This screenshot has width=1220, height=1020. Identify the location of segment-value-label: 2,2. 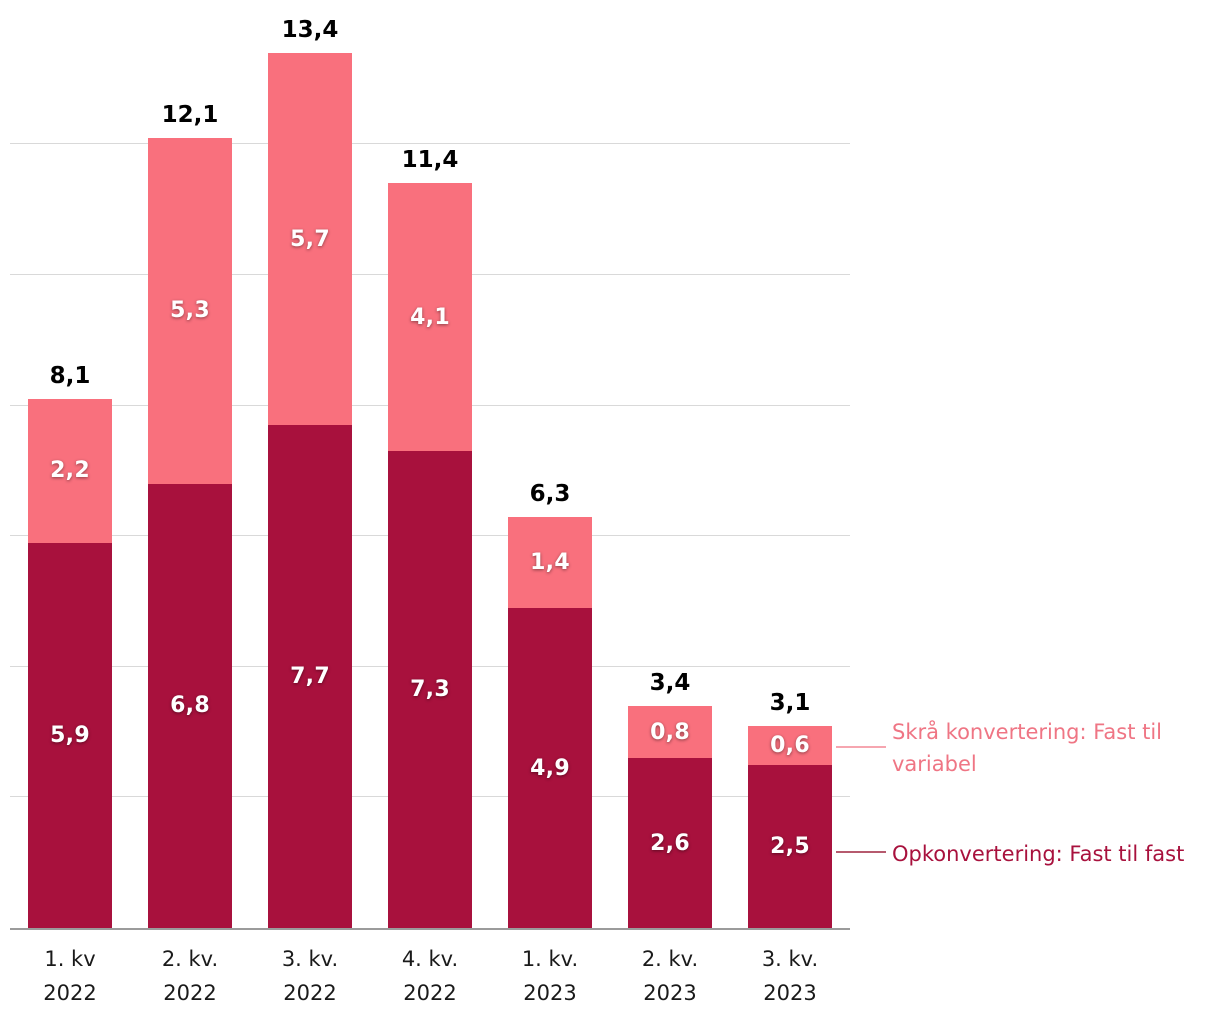
(70, 471).